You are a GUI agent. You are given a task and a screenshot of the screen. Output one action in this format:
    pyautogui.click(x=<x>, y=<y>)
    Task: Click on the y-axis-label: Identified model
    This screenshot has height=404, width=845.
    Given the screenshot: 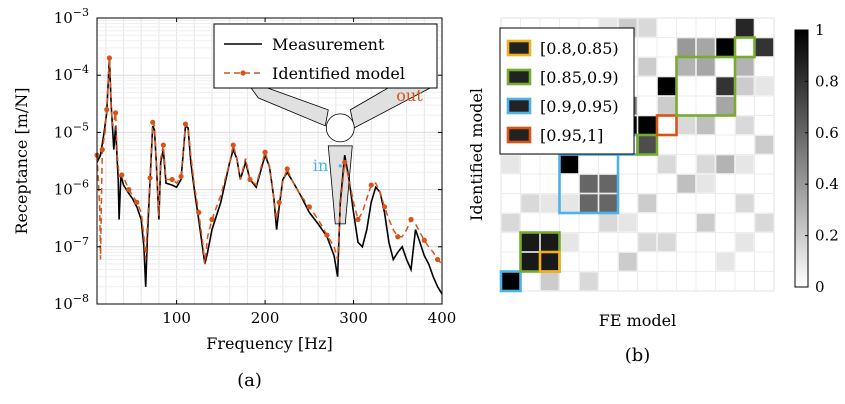 What is the action you would take?
    pyautogui.click(x=476, y=154)
    